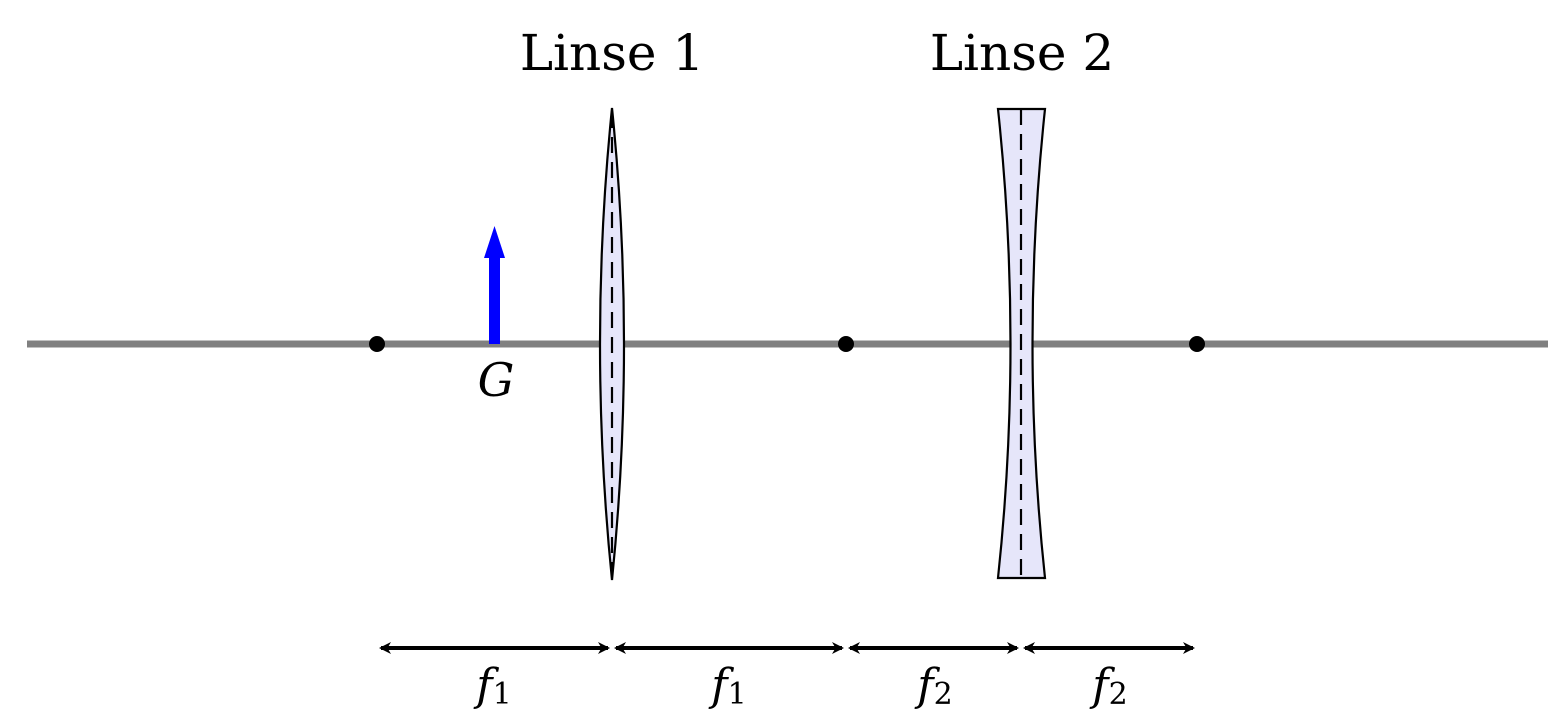  Describe the element at coordinates (1197, 344) in the screenshot. I see `focal-point-2-right` at that location.